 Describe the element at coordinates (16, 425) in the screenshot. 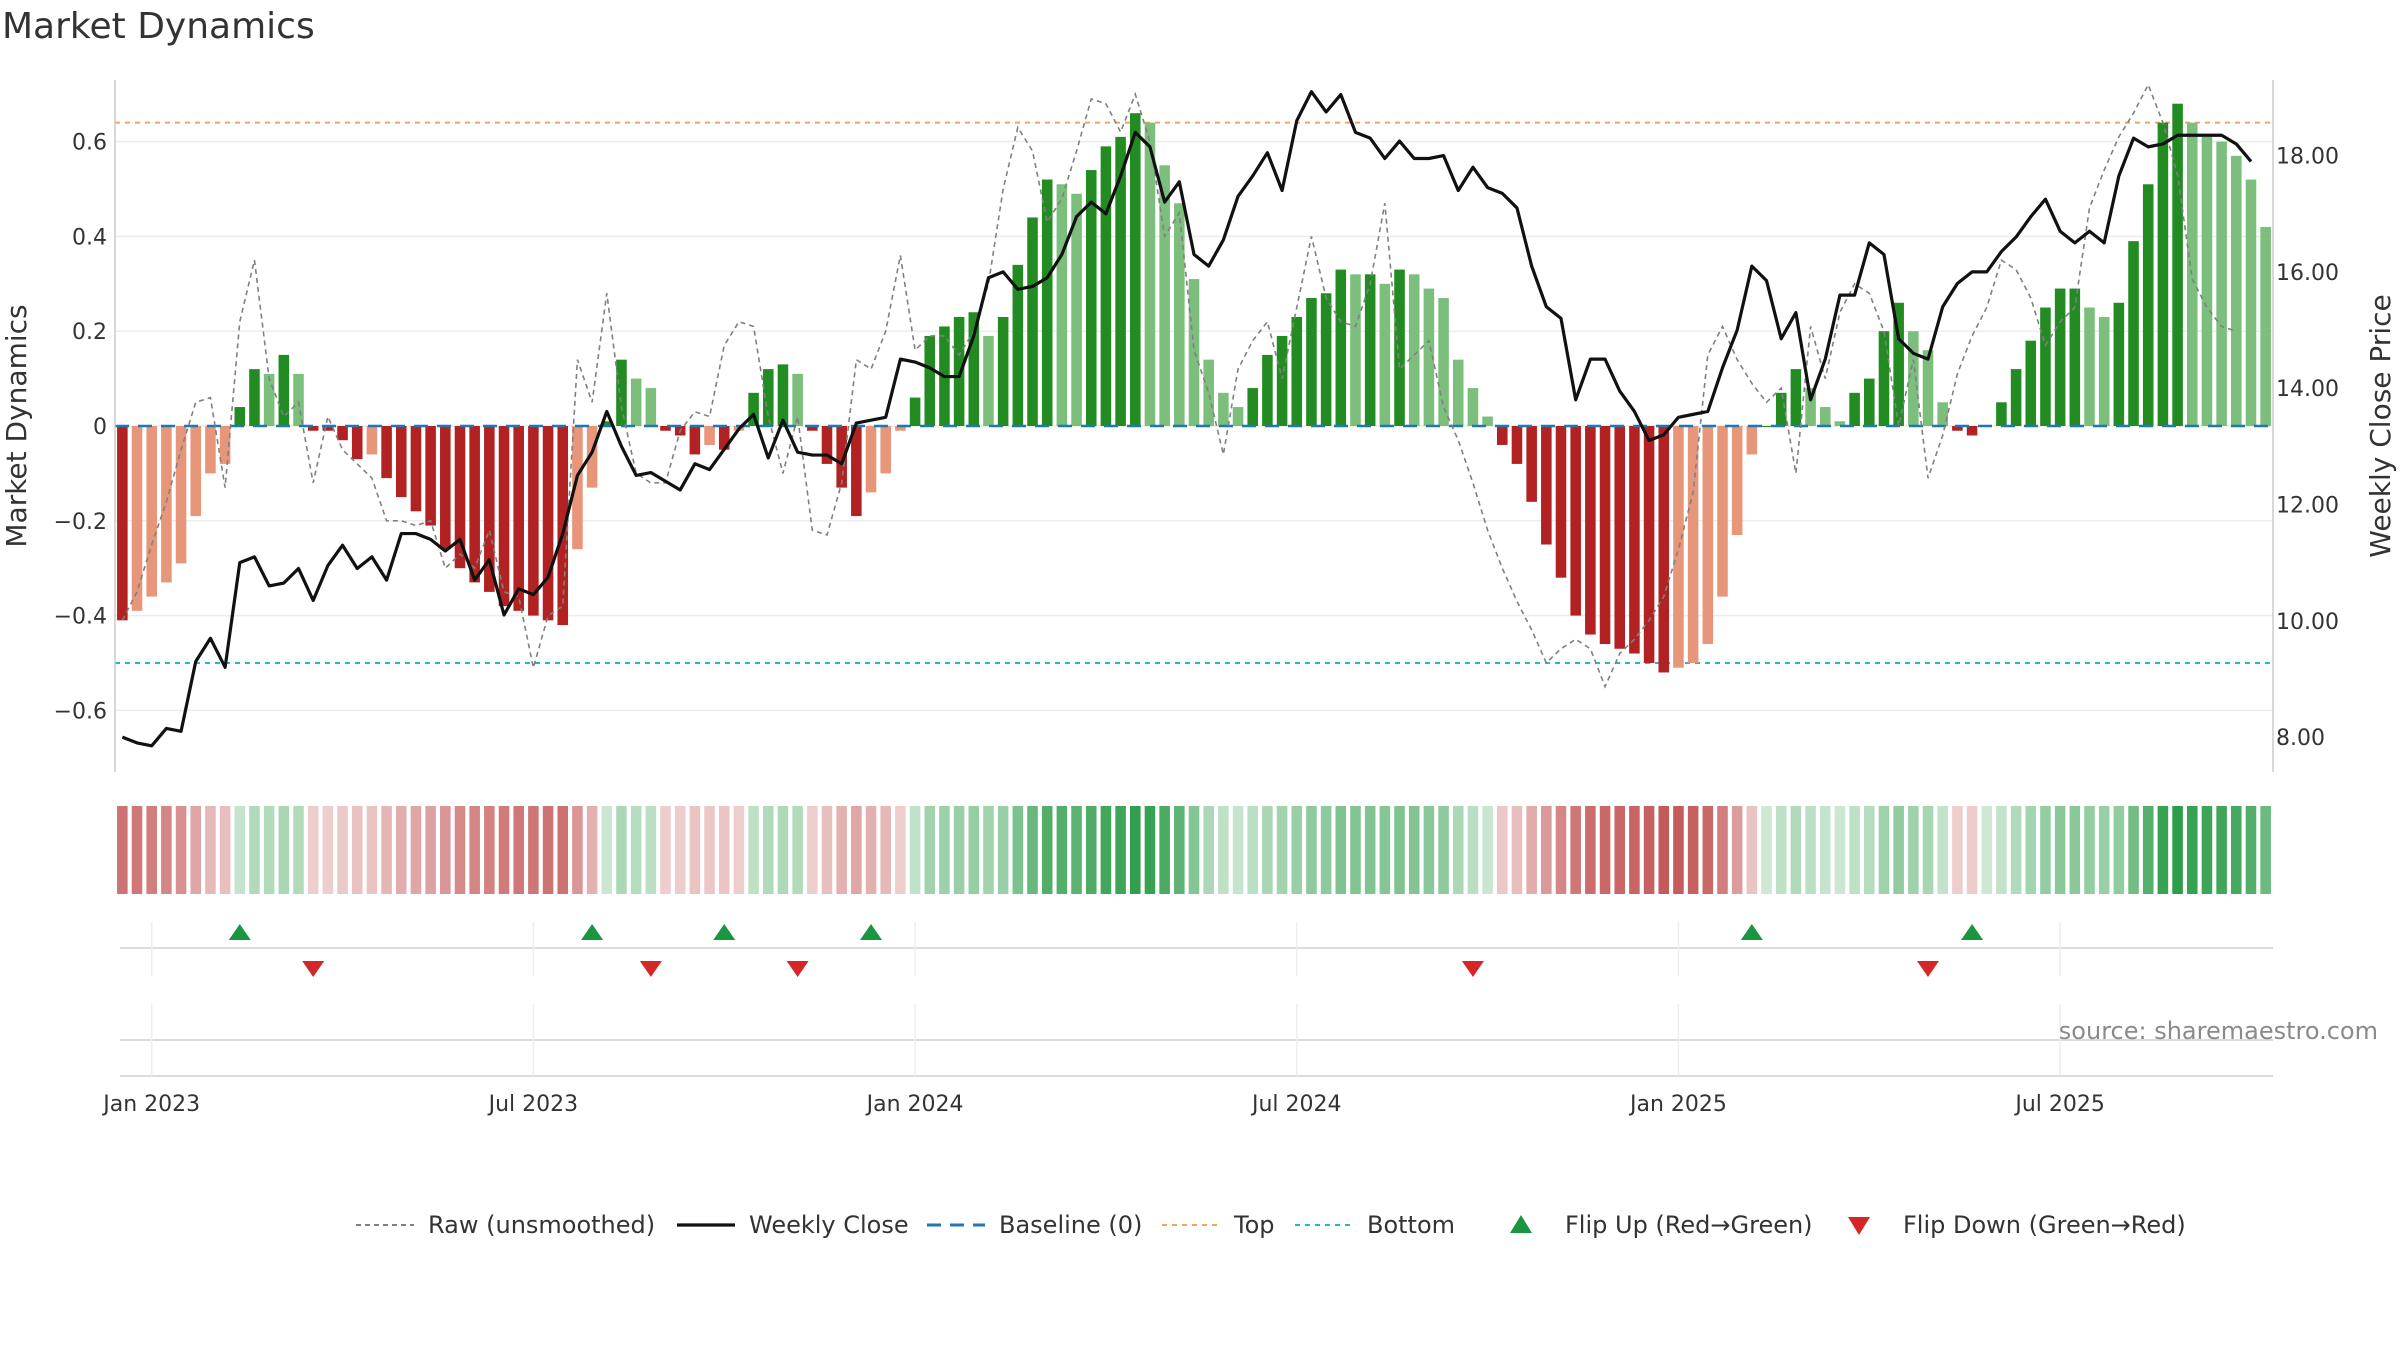

I see `y-axis-label: Market Dynamics` at that location.